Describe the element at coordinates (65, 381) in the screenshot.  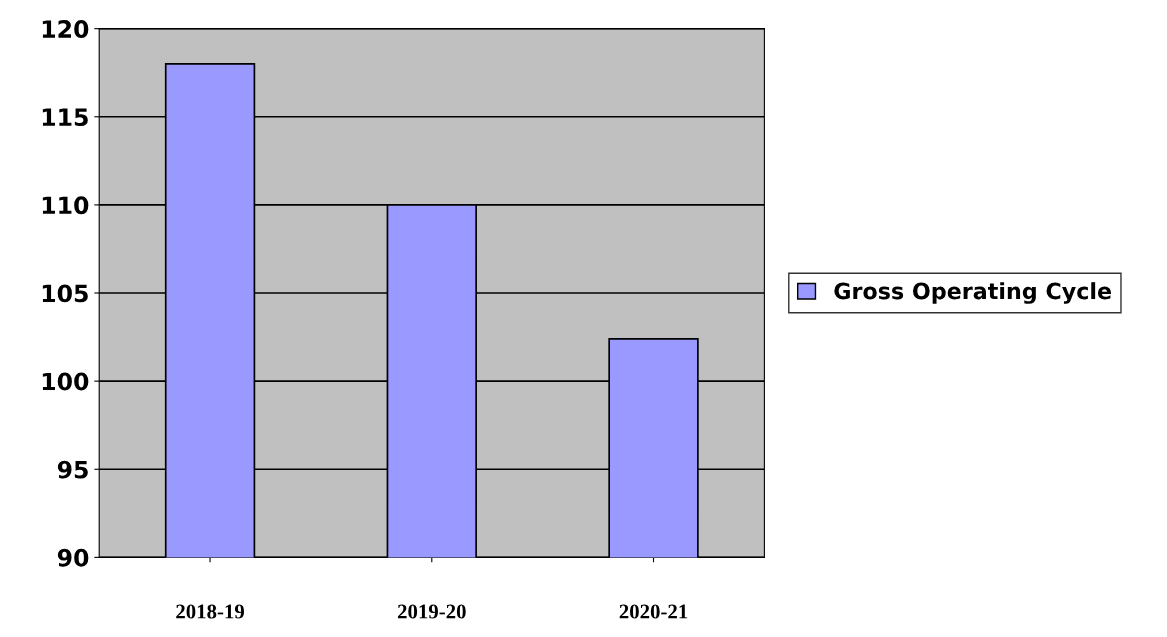
I see `y-tick-label: 100` at that location.